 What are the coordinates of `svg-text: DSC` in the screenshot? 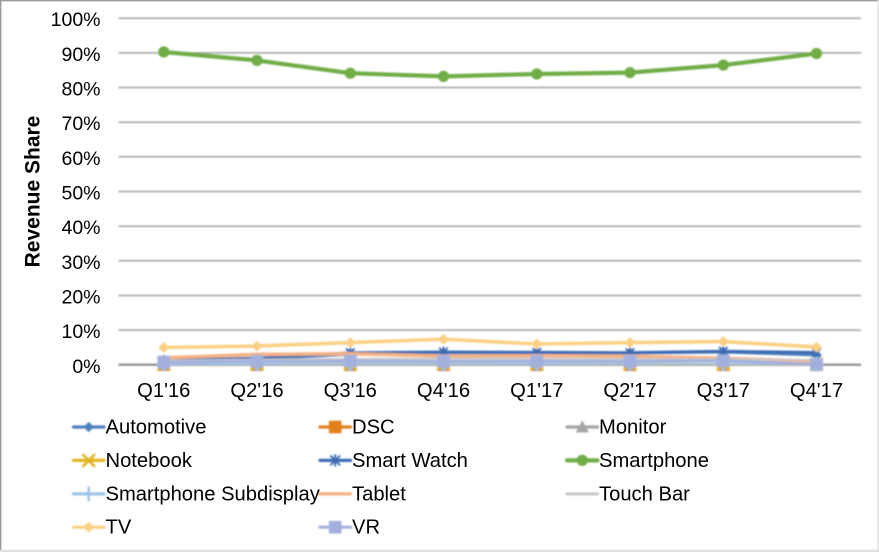 It's located at (373, 428).